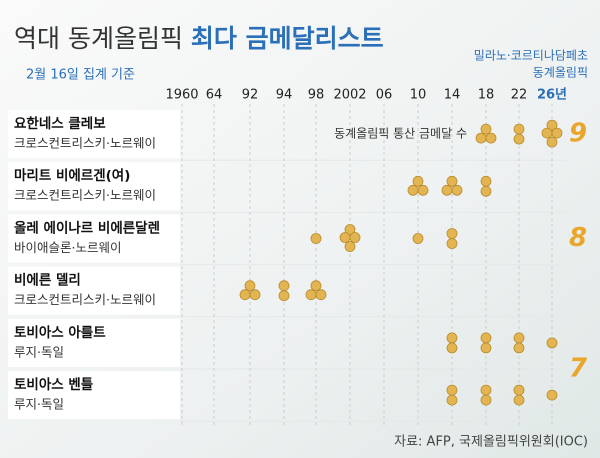 Image resolution: width=600 pixels, height=458 pixels. I want to click on total-count: 7, so click(578, 369).